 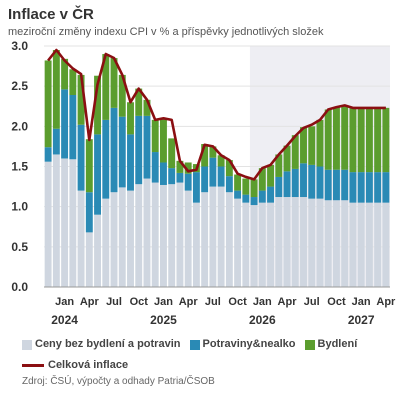 What do you see at coordinates (194, 344) in the screenshot?
I see `legend-swatch-potraviny` at bounding box center [194, 344].